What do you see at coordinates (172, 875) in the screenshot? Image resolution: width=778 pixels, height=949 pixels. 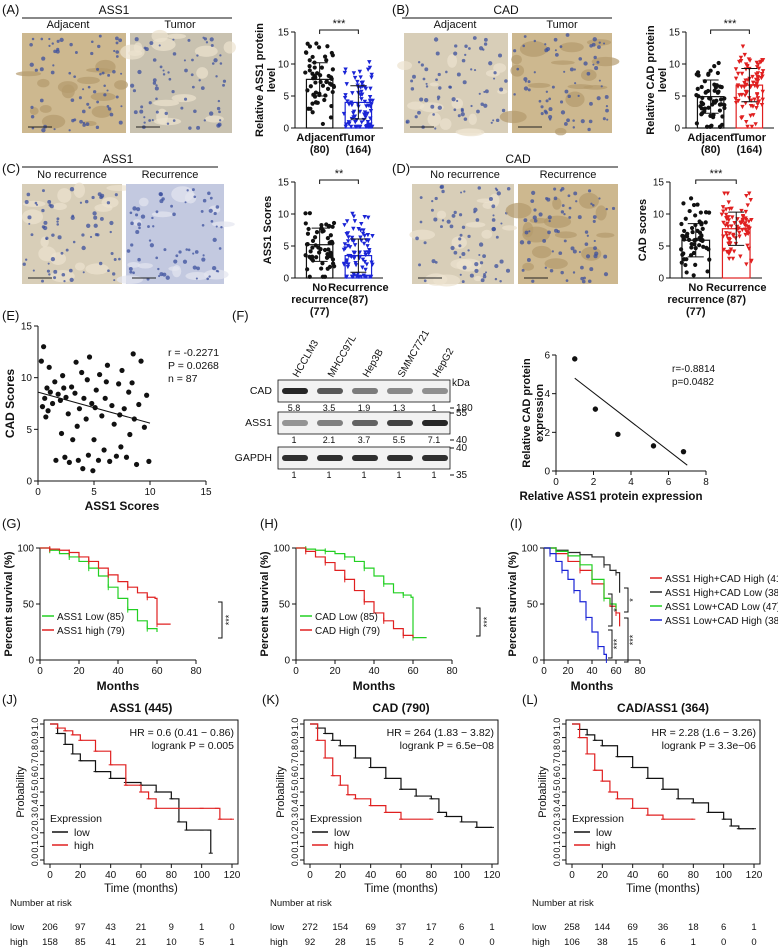 I see `x-tick-label: 80` at bounding box center [172, 875].